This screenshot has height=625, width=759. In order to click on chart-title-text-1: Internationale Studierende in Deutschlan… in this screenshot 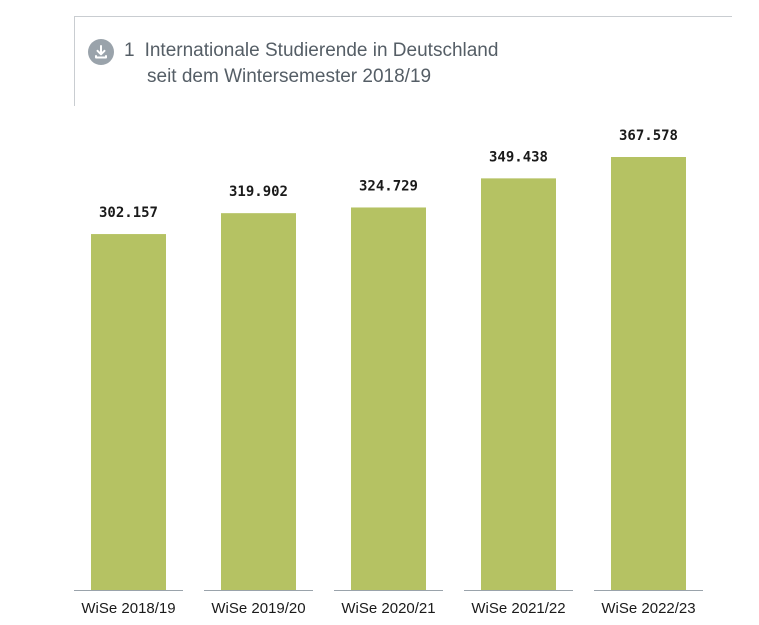, I will do `click(321, 50)`.